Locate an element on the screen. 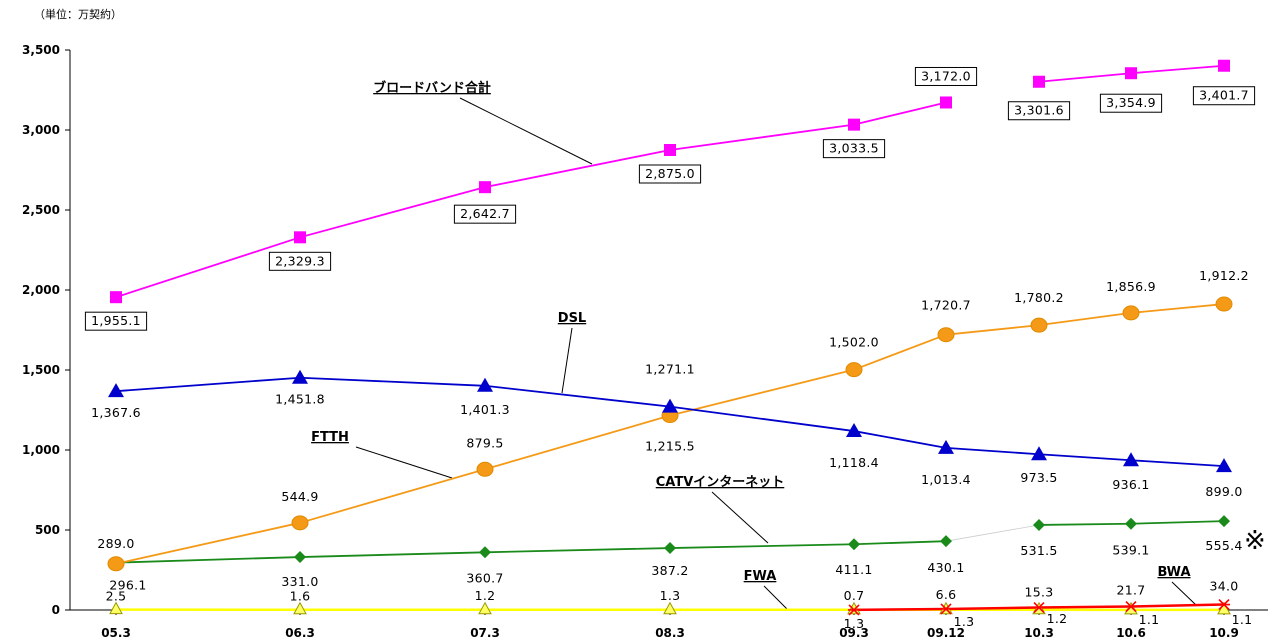 This screenshot has width=1274, height=644. x-tick-label: 05.3 is located at coordinates (116, 633).